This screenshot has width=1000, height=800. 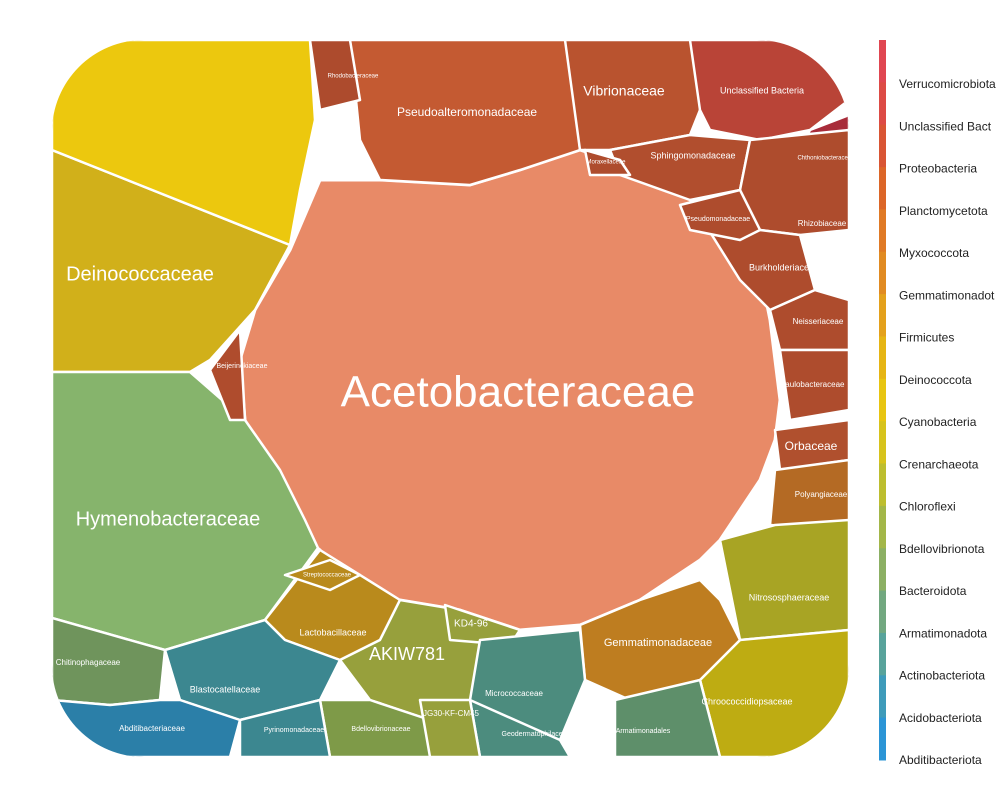 I want to click on legend-swatch-verrucomicrobiota, so click(x=882, y=61).